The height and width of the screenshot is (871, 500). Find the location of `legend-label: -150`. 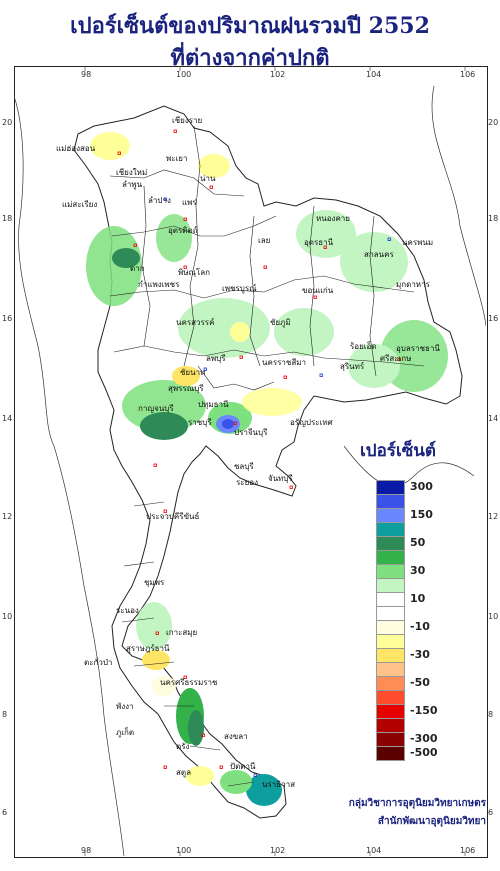

legend-label: -150 is located at coordinates (424, 710).